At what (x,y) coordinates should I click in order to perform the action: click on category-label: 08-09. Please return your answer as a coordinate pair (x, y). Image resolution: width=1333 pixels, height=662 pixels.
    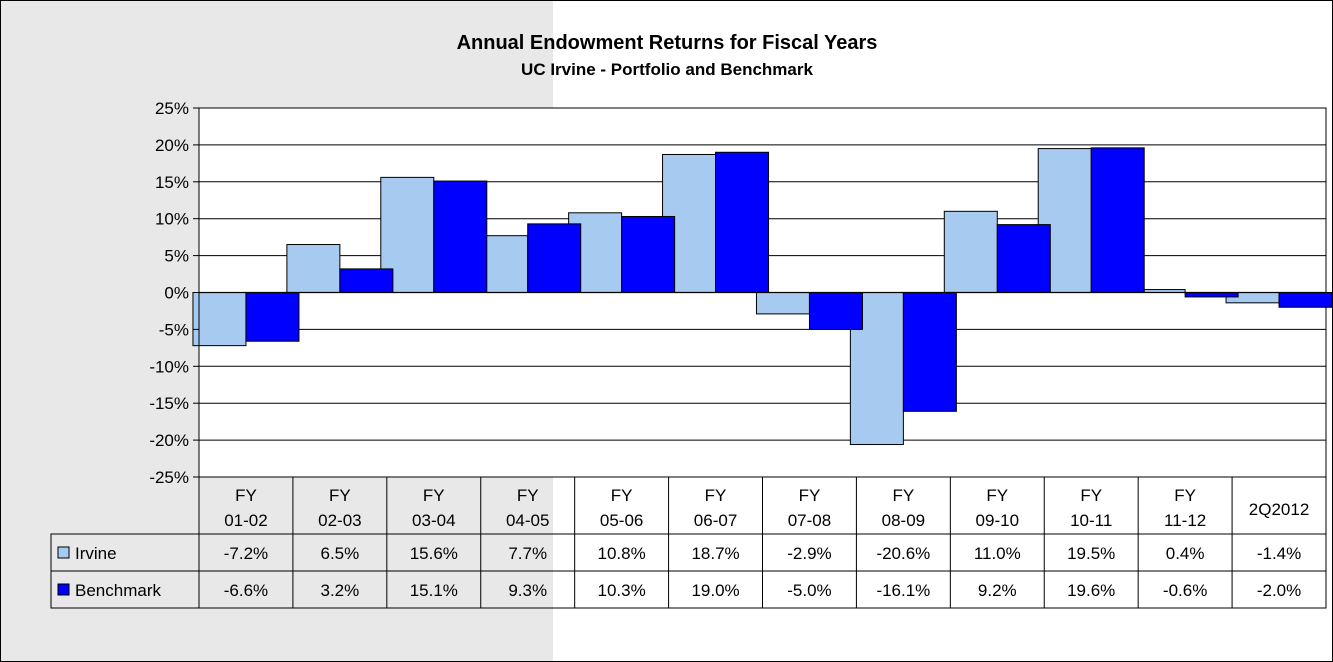
    Looking at the image, I should click on (903, 520).